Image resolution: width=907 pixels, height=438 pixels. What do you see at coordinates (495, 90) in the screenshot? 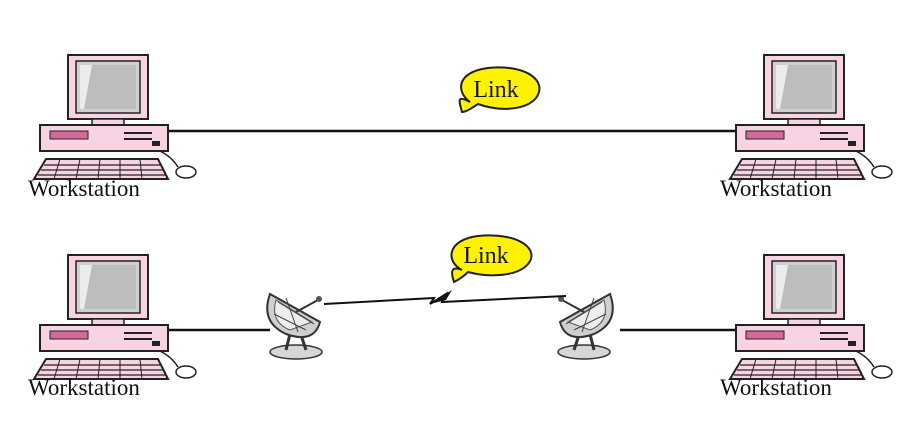
I see `top-link-label: Link` at bounding box center [495, 90].